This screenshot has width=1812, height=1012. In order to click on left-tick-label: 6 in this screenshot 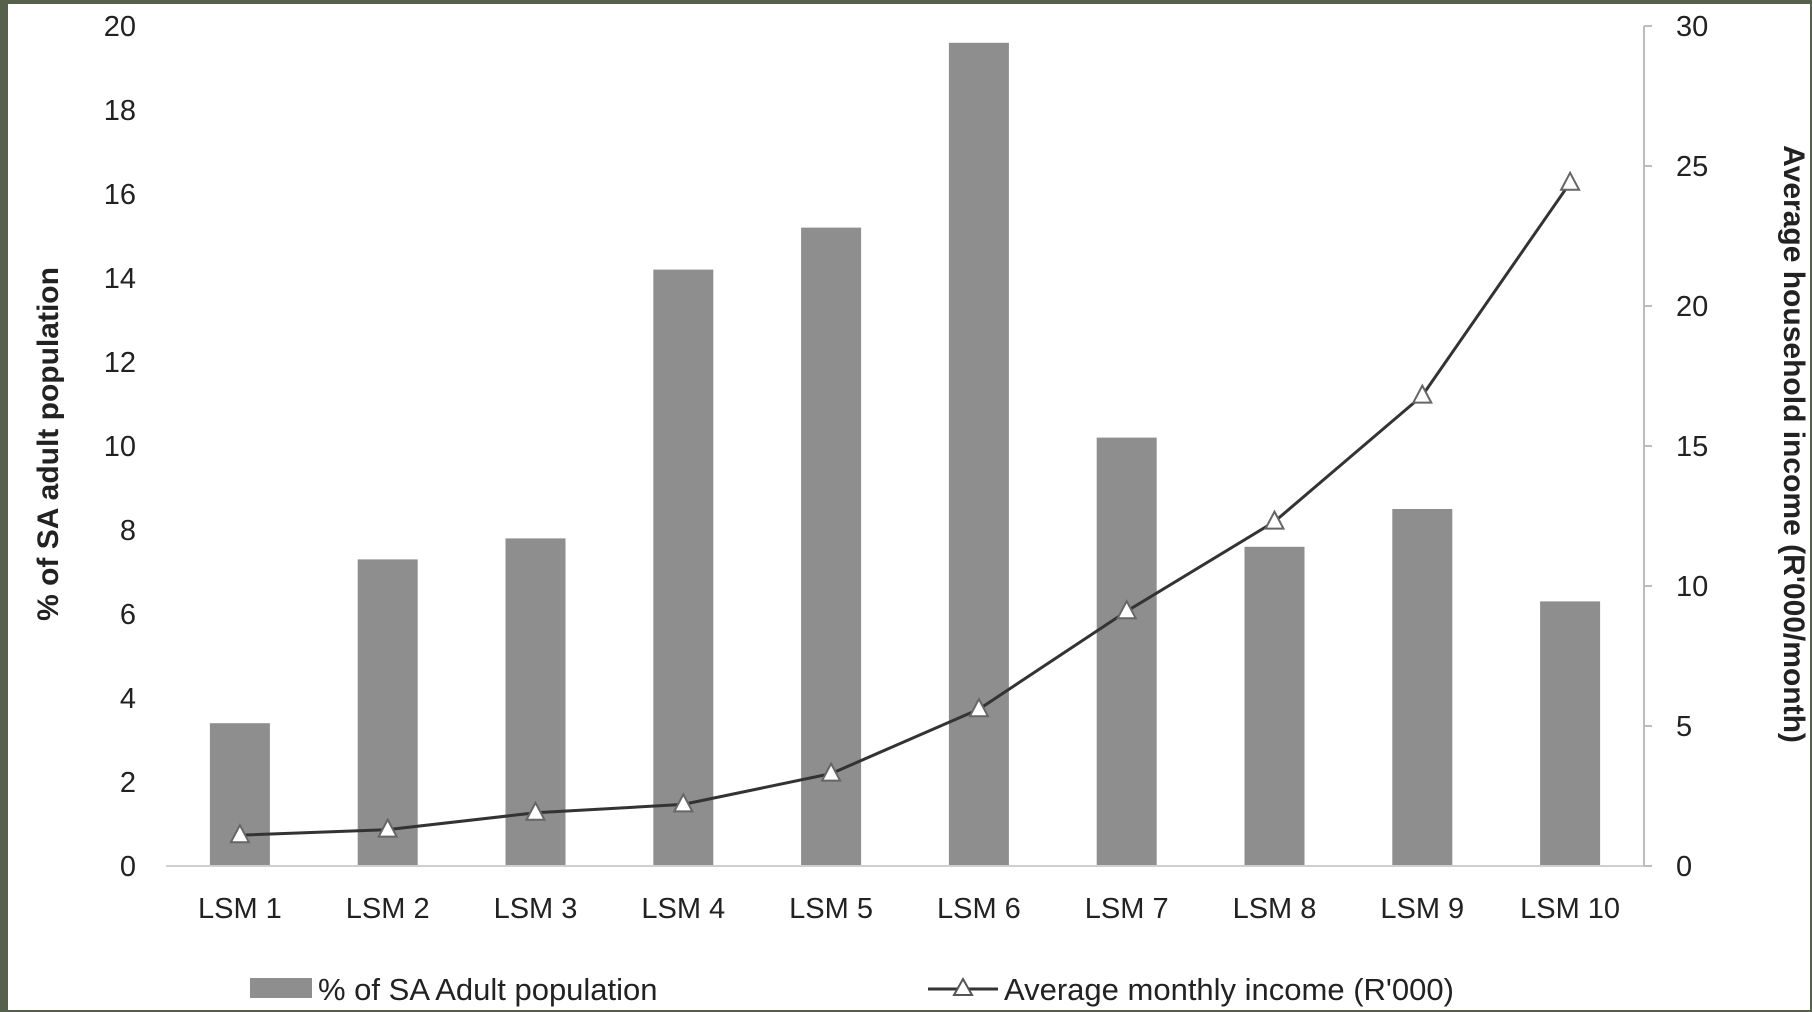, I will do `click(128, 615)`.